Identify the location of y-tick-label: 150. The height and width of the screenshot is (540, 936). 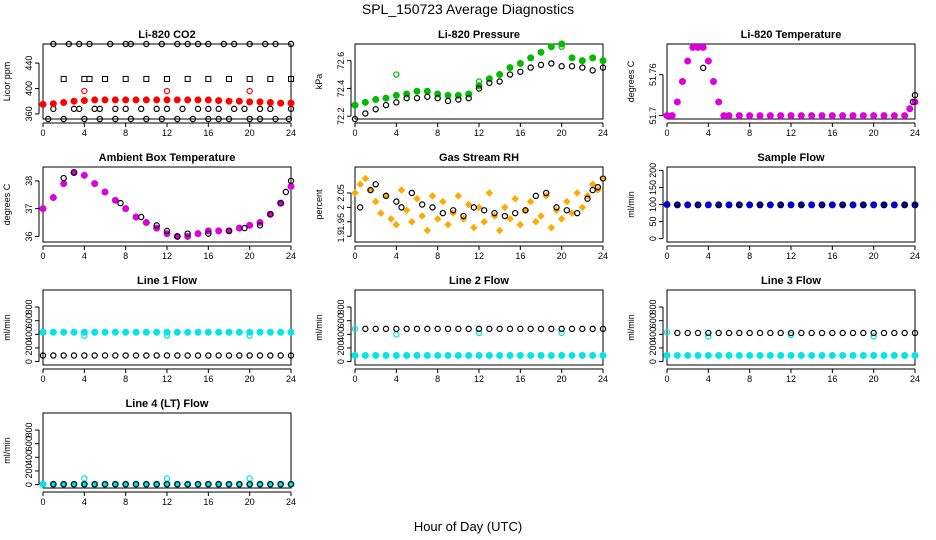
(653, 187).